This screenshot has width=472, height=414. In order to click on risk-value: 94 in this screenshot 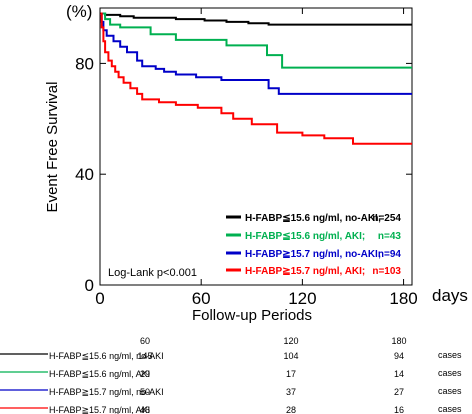, I will do `click(399, 356)`.